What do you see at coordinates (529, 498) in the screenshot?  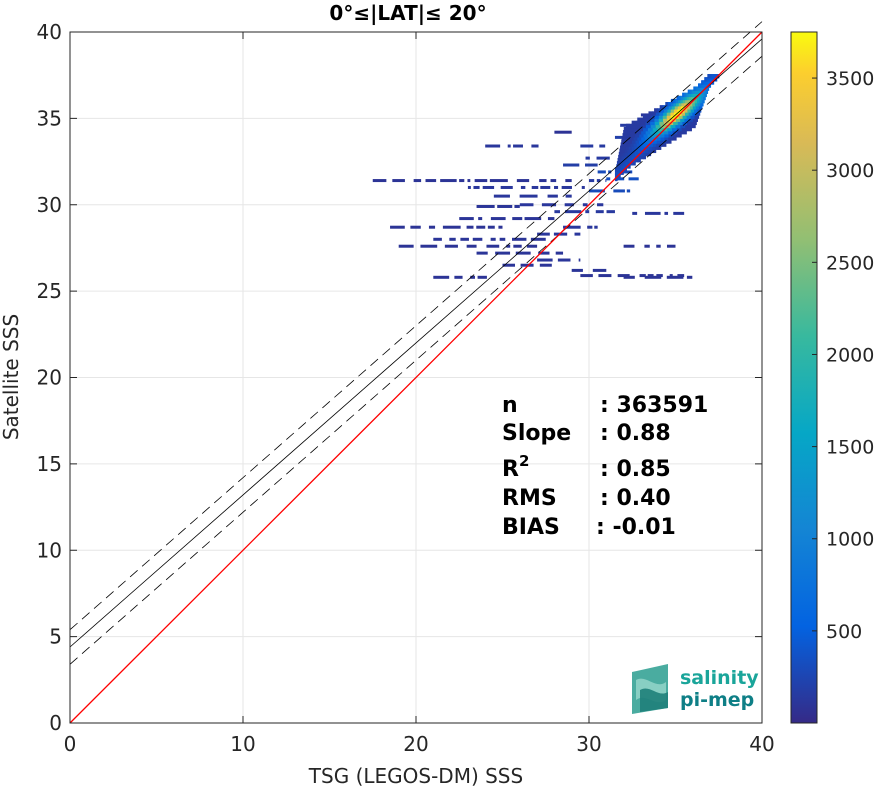 I see `stat-rms-label: RMS` at bounding box center [529, 498].